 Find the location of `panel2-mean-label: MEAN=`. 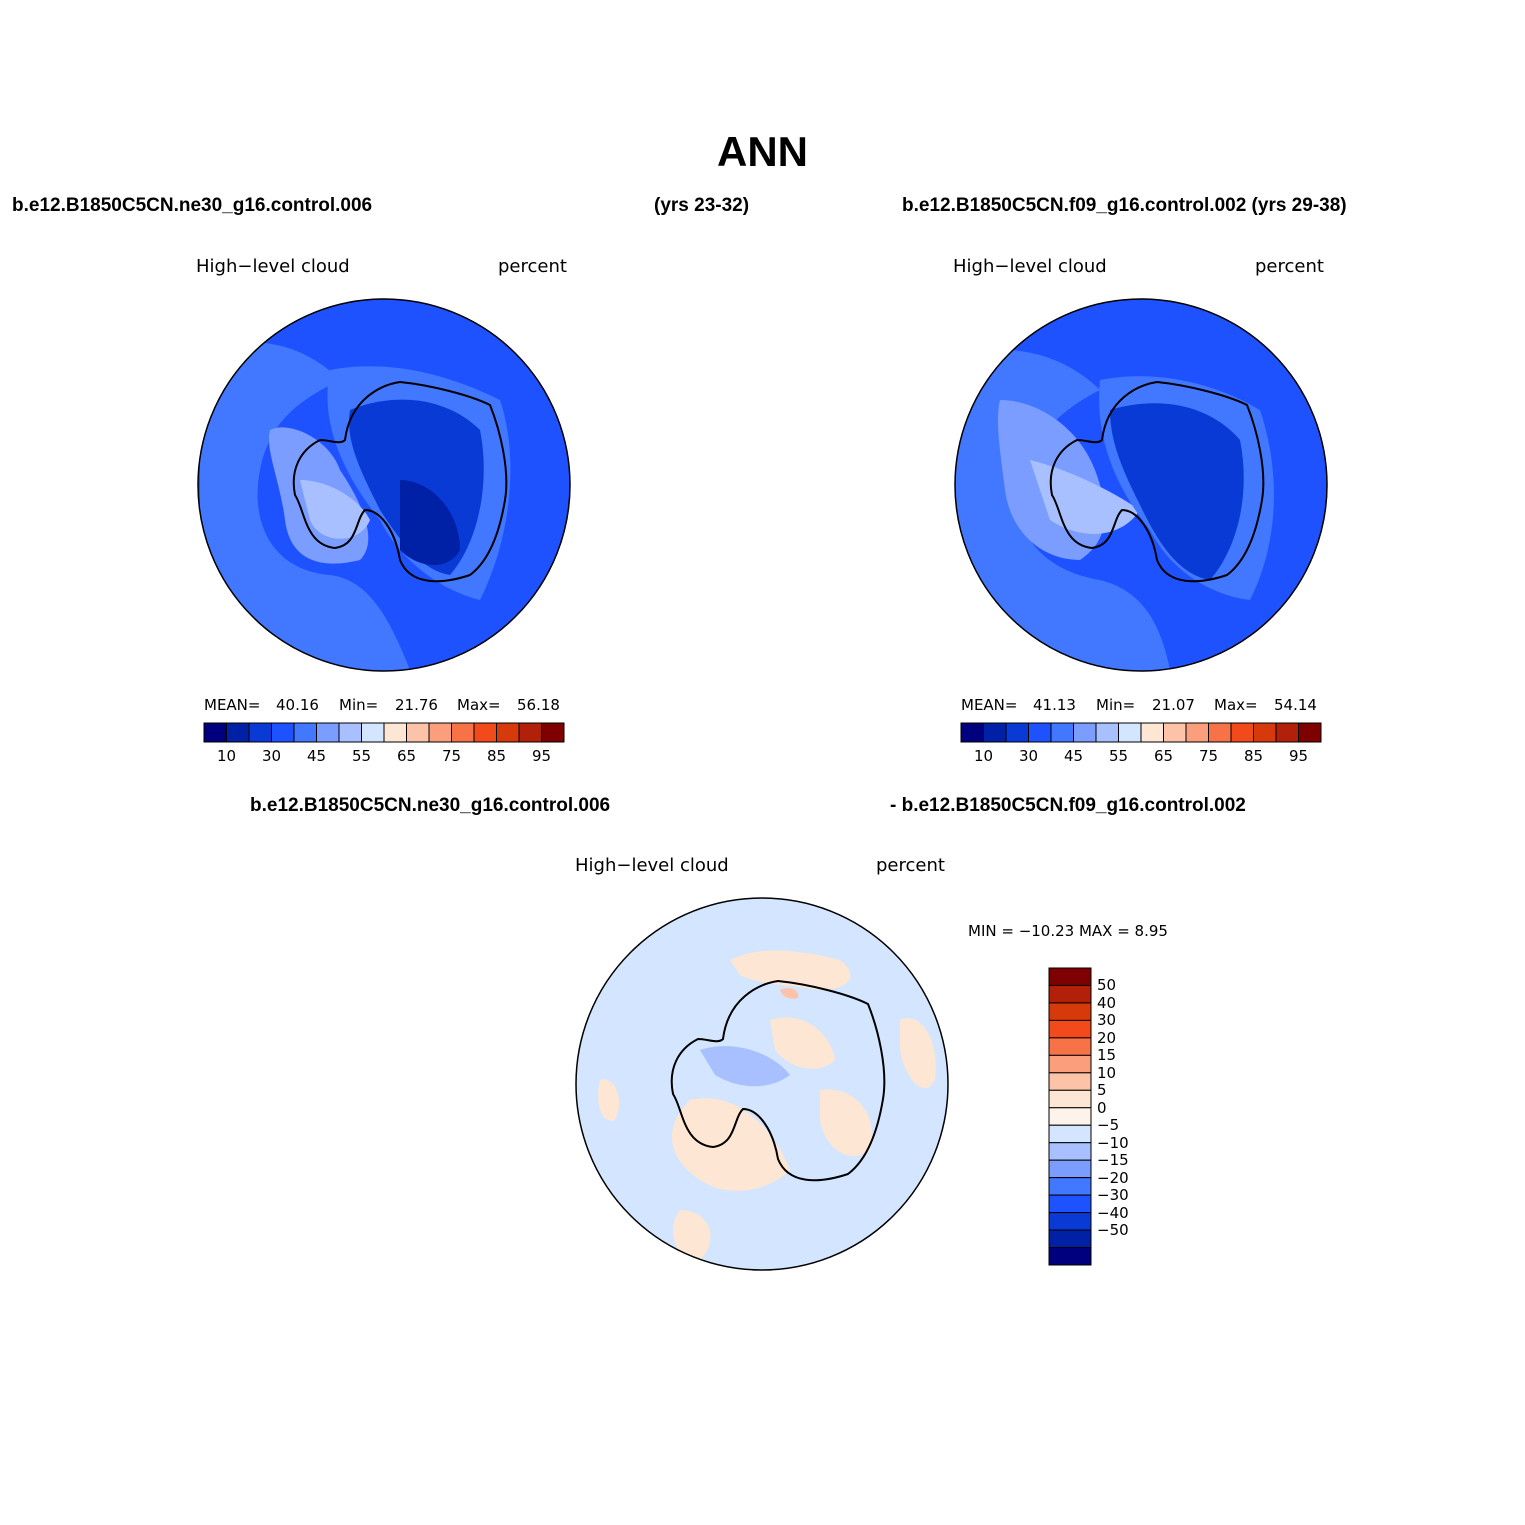

panel2-mean-label: MEAN= is located at coordinates (989, 705).